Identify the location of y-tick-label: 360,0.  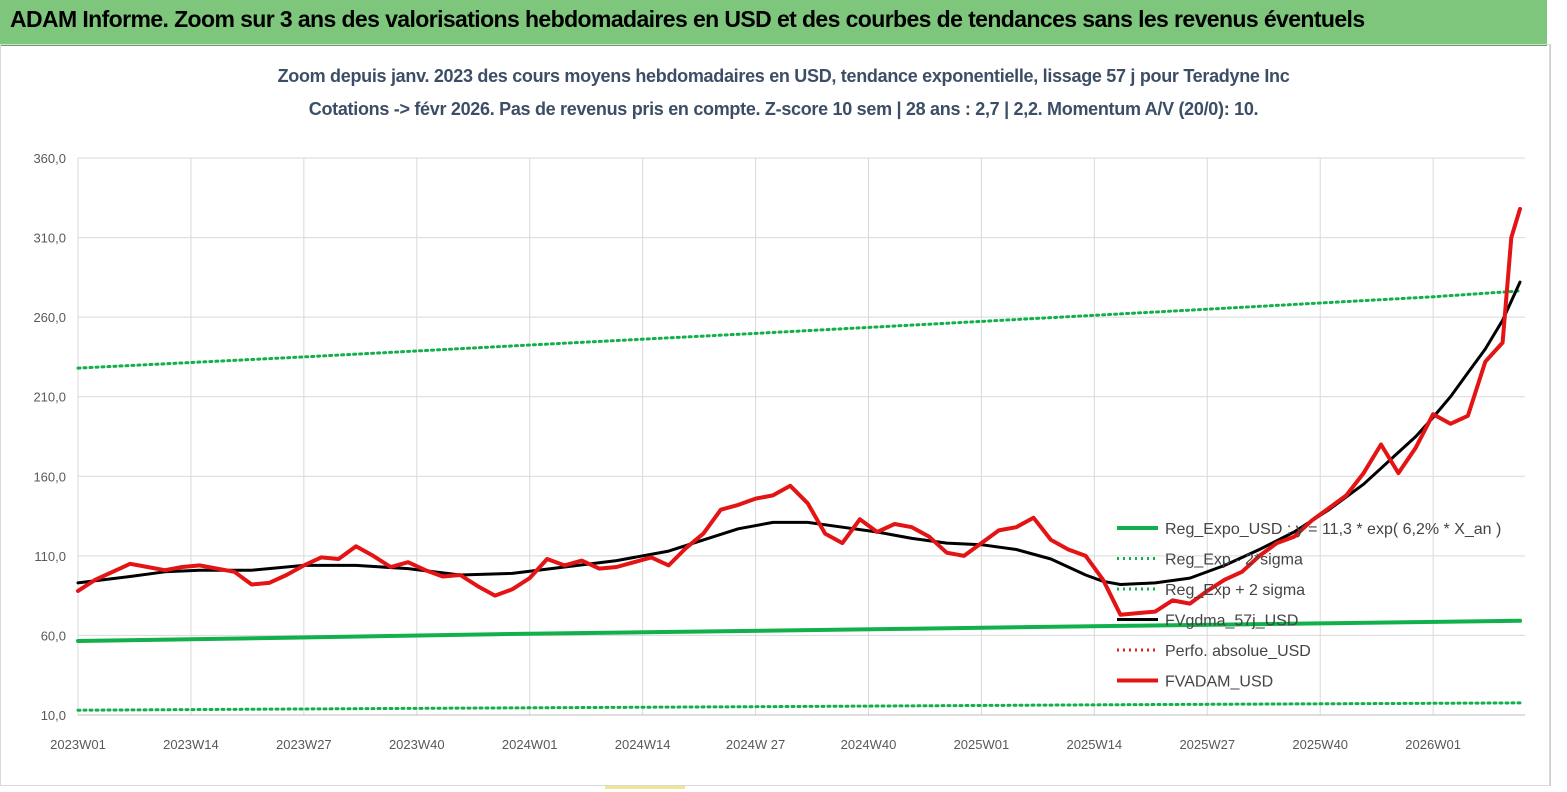
(49, 158).